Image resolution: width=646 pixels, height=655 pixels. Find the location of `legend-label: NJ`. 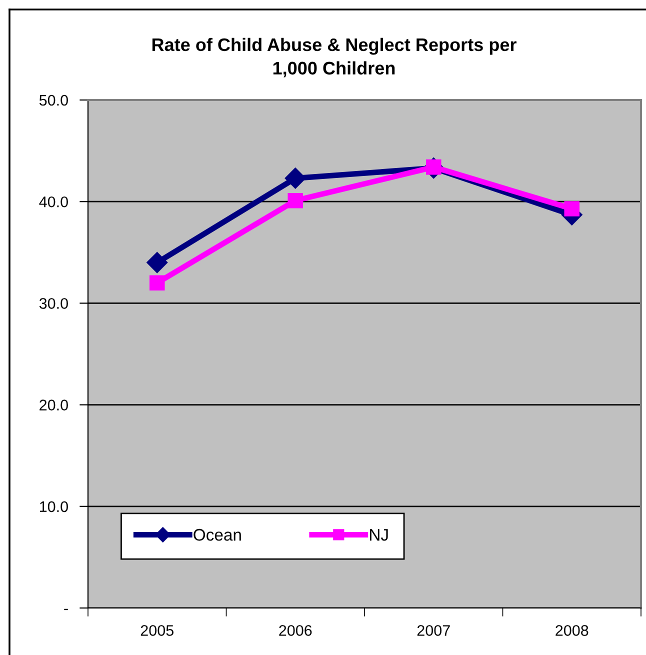

legend-label: NJ is located at coordinates (379, 535).